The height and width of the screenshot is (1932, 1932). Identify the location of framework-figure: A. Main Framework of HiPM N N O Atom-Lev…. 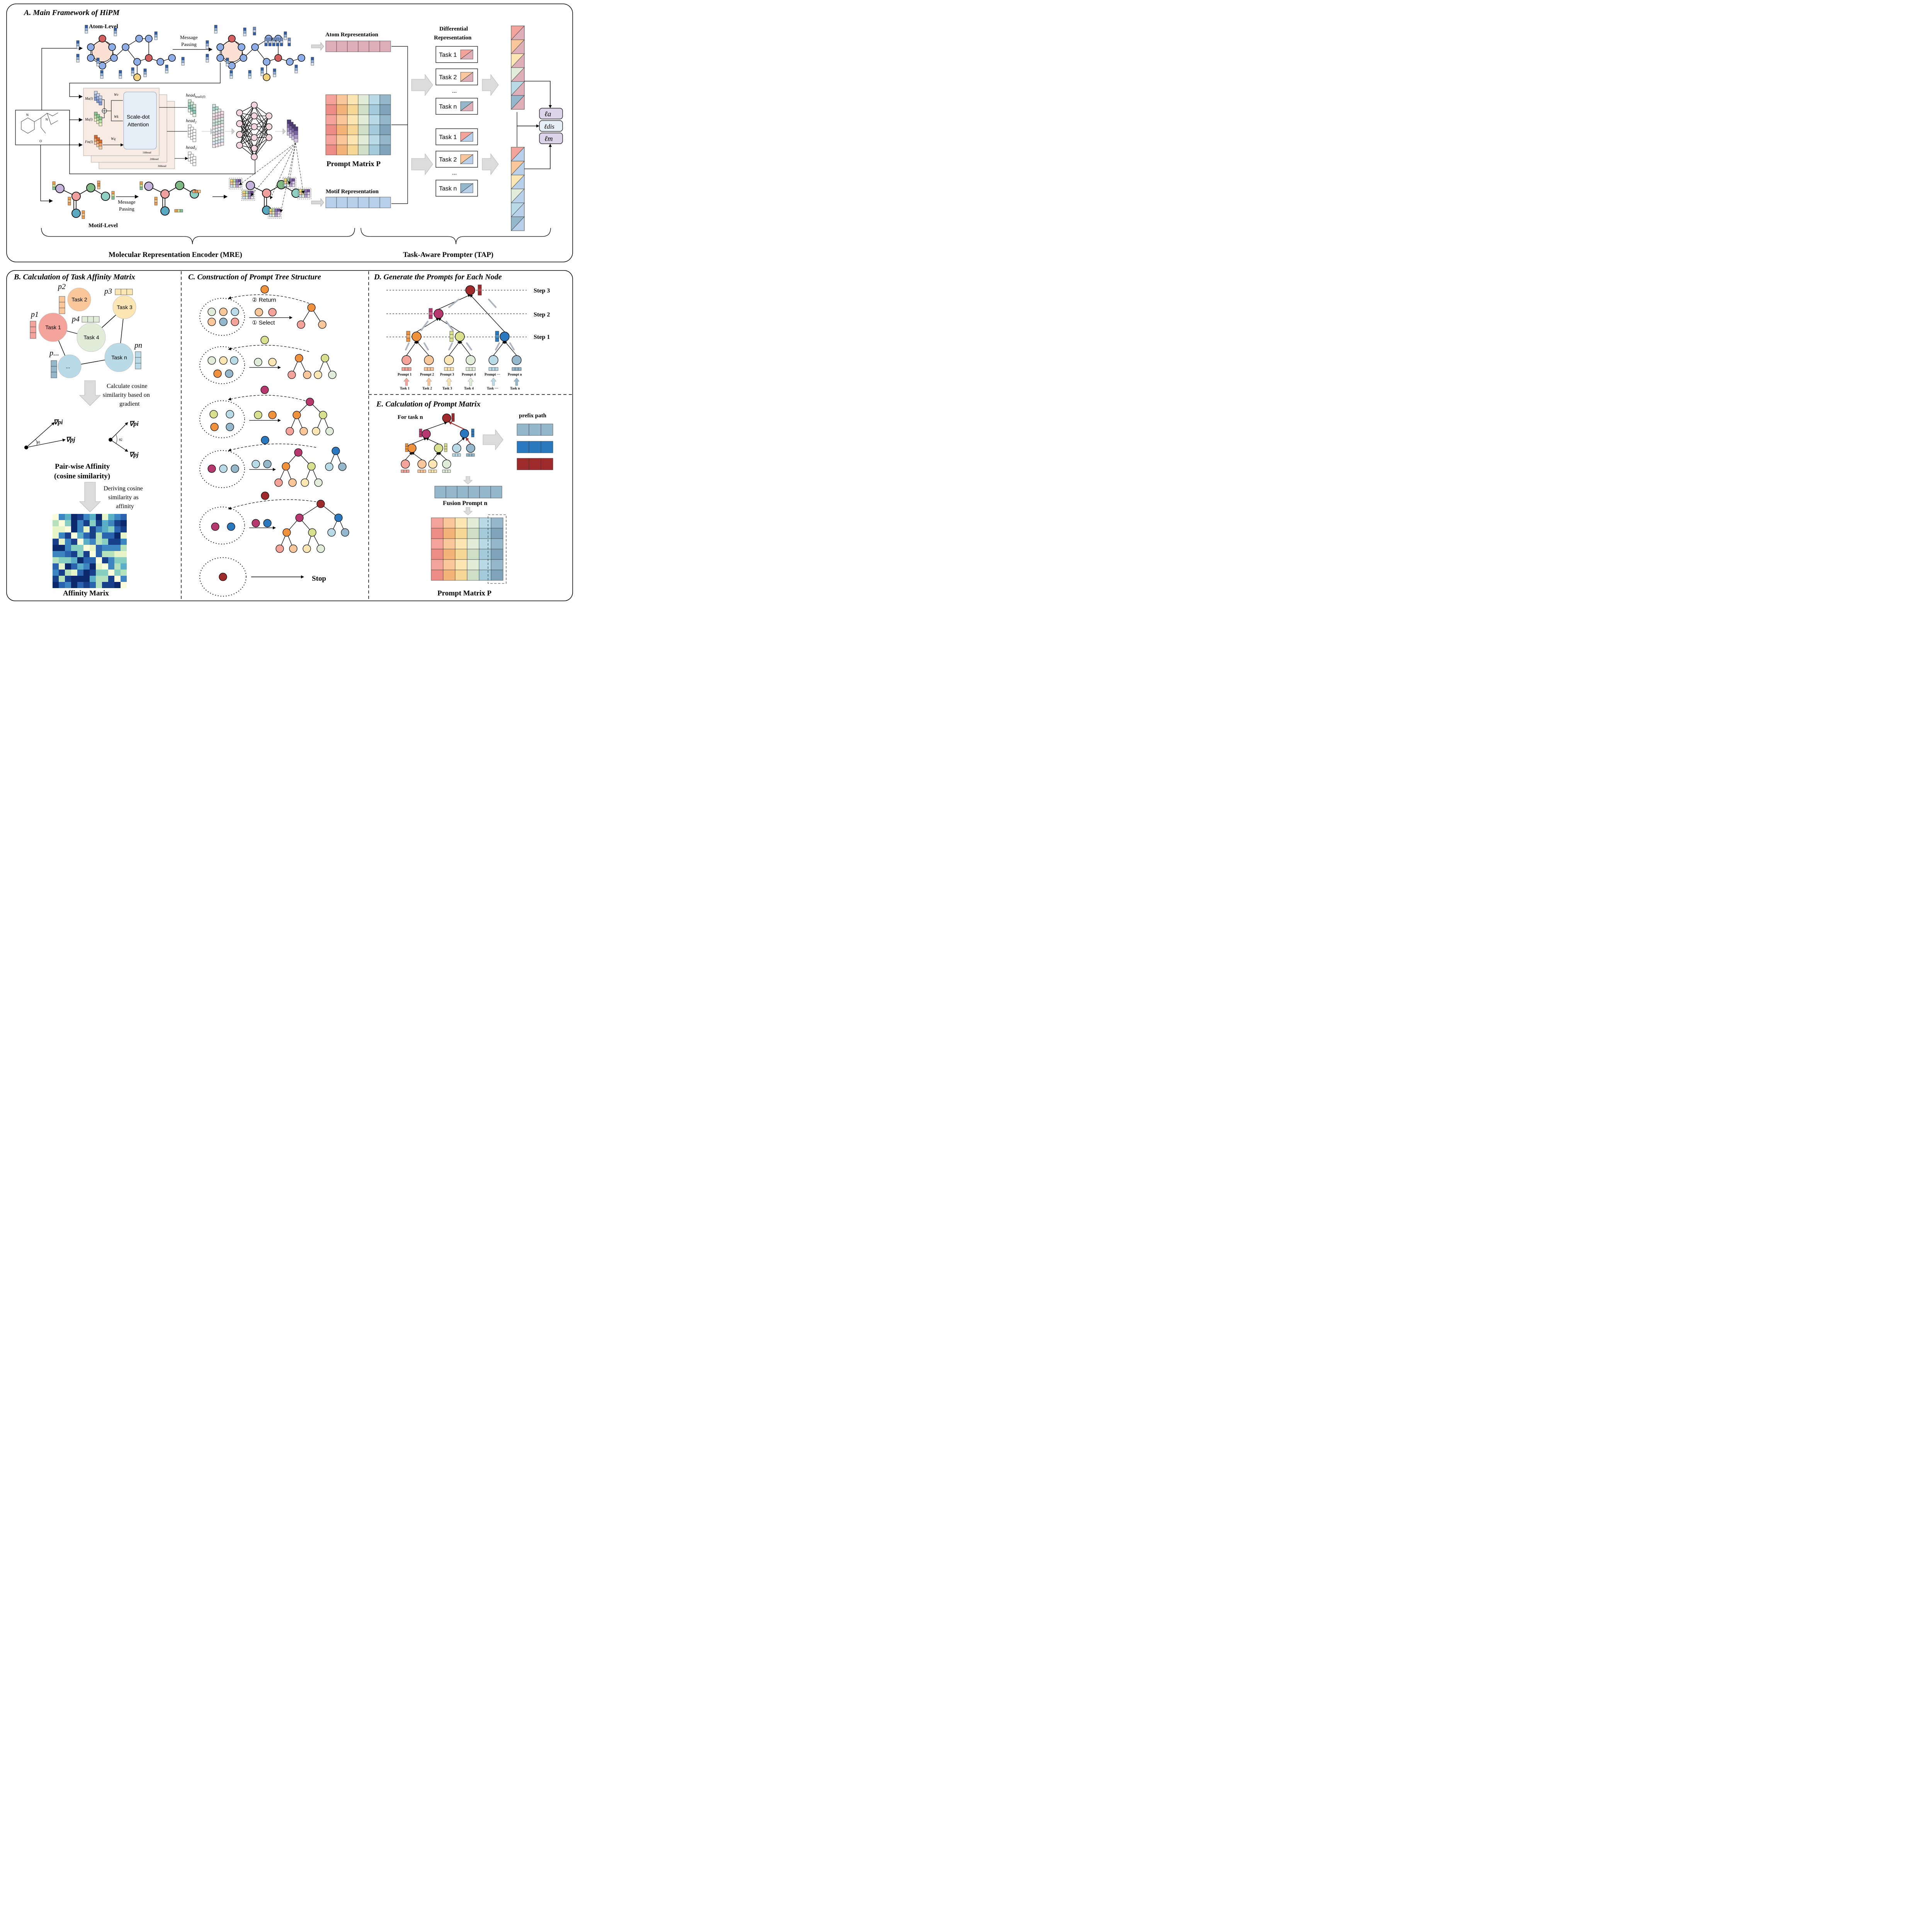
(289, 302).